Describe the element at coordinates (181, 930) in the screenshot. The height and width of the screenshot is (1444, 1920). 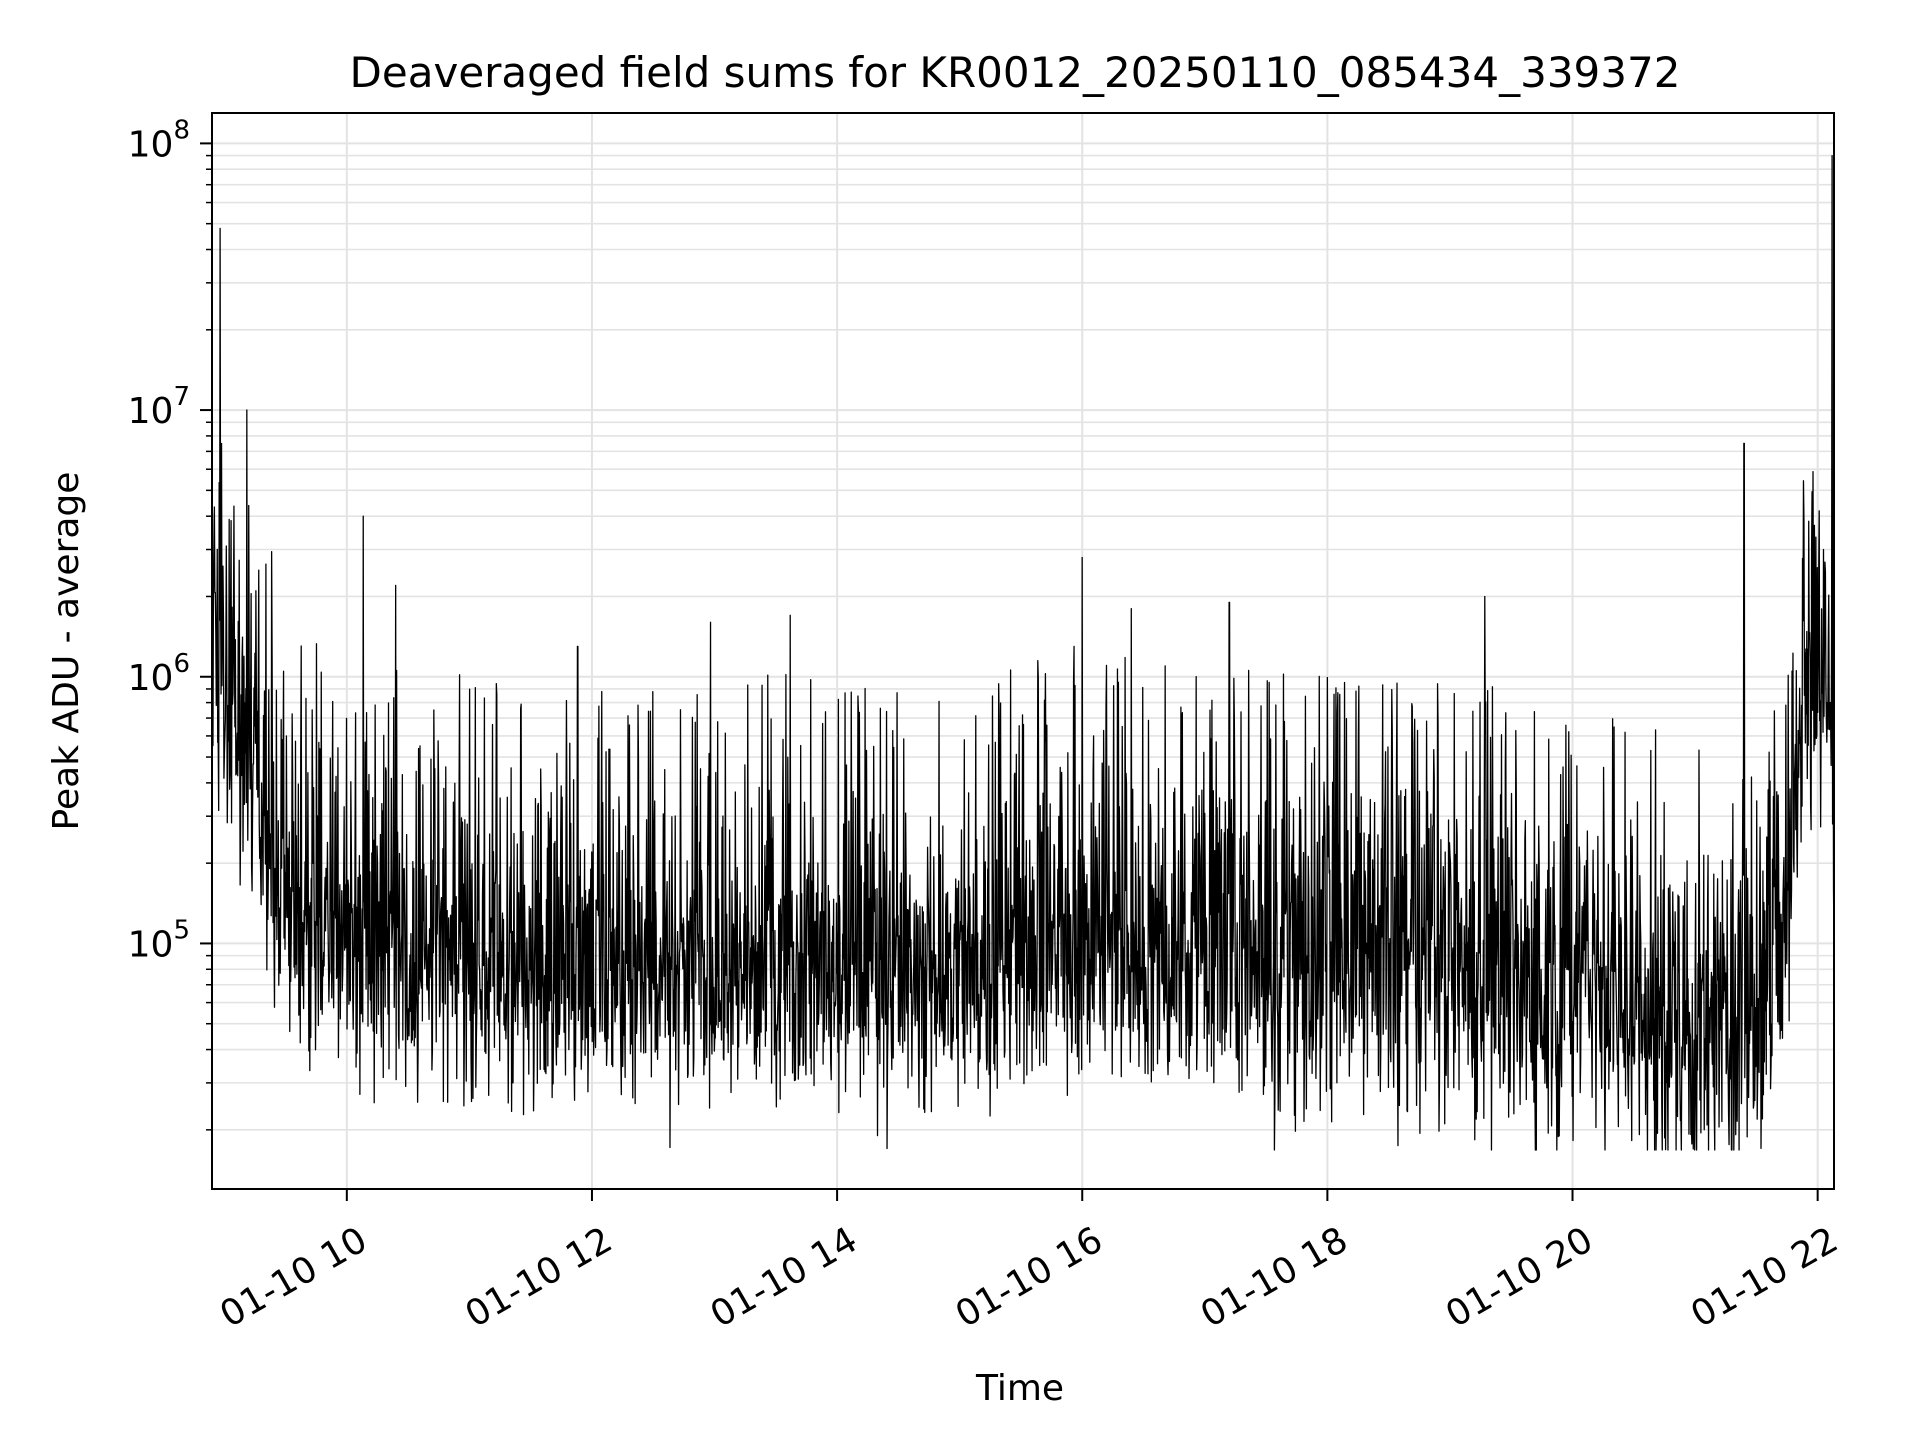
I see `y-tick-exponent: 5` at that location.